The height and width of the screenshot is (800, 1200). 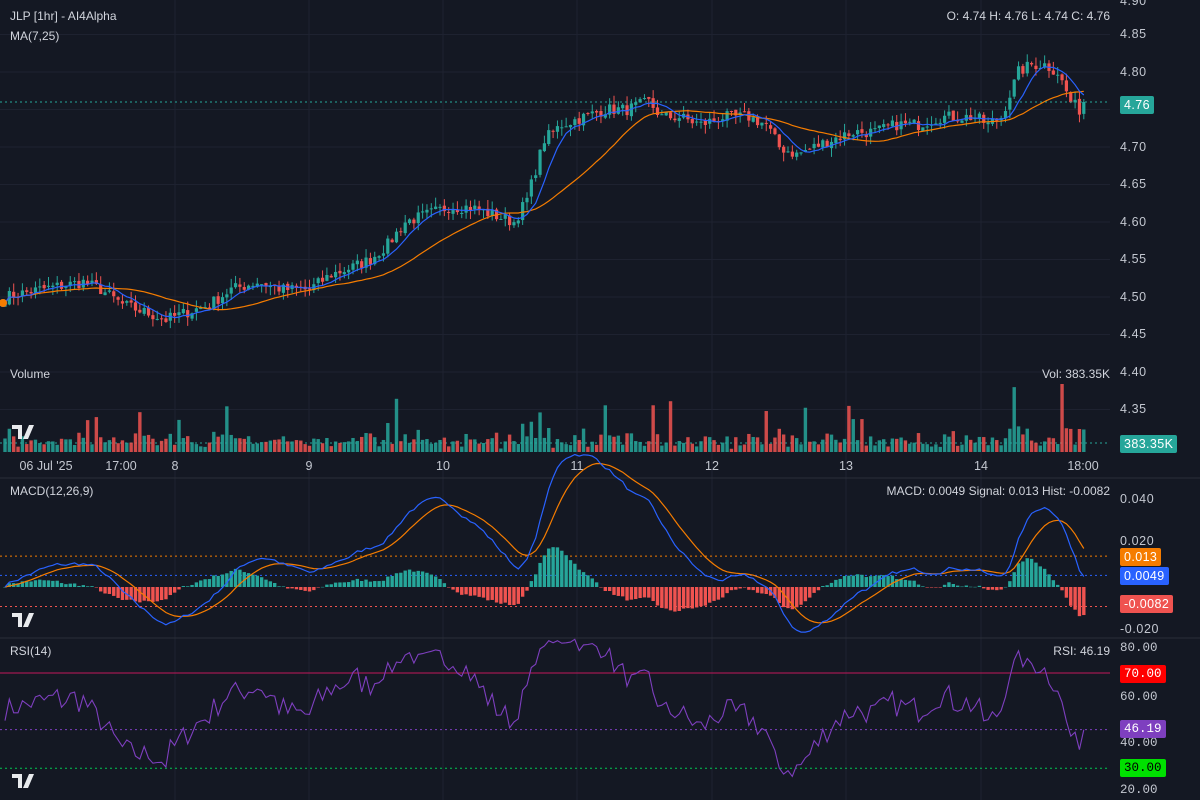 What do you see at coordinates (1139, 648) in the screenshot?
I see `rsi-tick: 80.00` at bounding box center [1139, 648].